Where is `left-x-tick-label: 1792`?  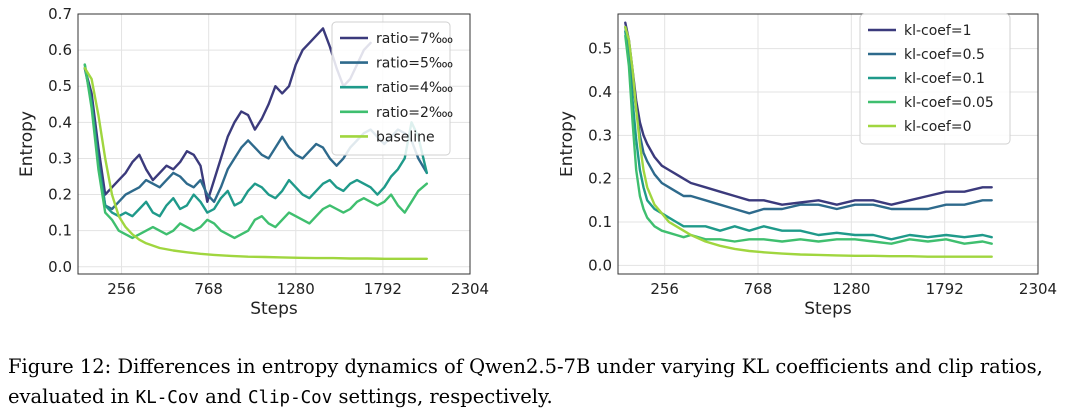
left-x-tick-label: 1792 is located at coordinates (383, 289).